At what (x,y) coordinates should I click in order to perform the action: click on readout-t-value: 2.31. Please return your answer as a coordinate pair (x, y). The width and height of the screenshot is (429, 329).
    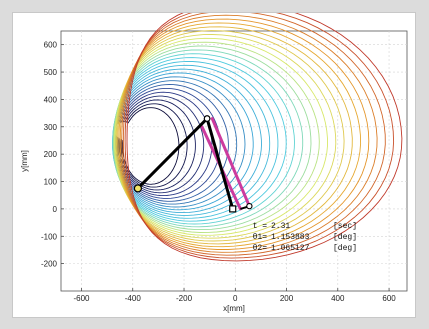
    Looking at the image, I should click on (280, 226).